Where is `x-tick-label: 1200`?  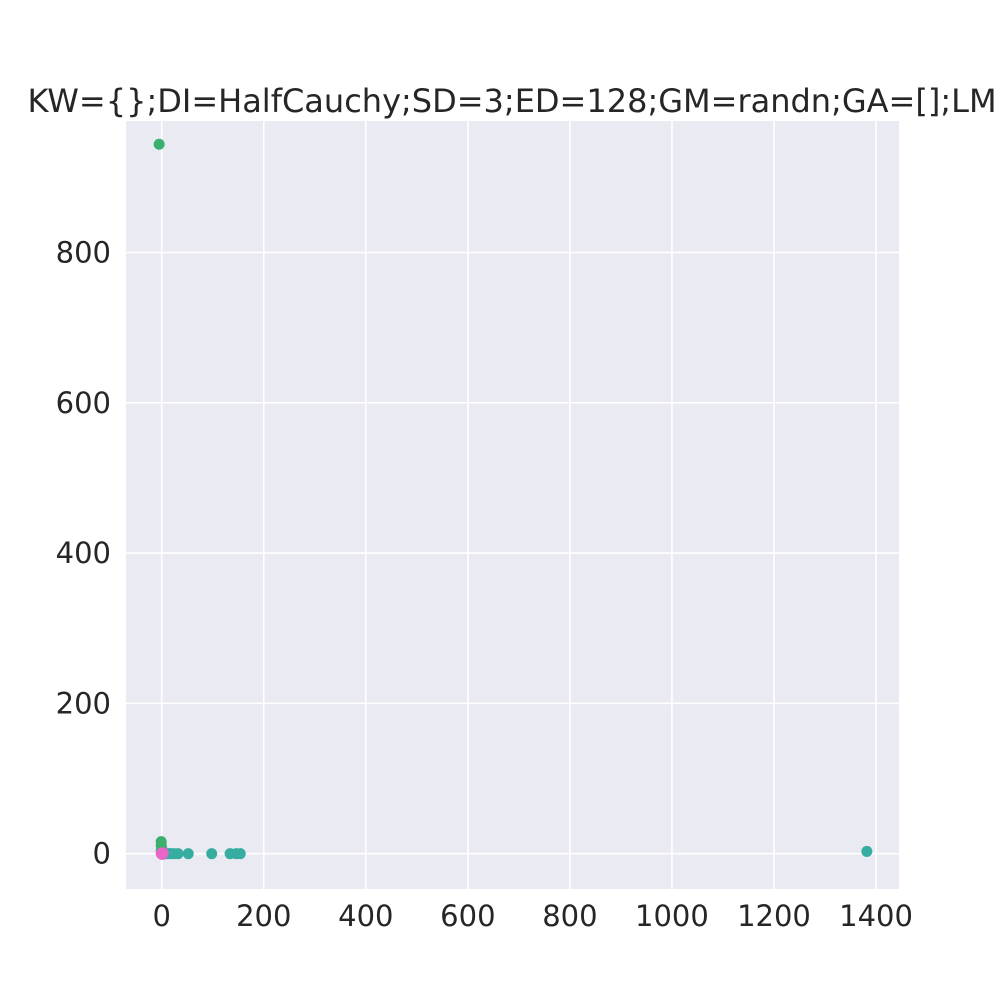 x-tick-label: 1200 is located at coordinates (774, 916).